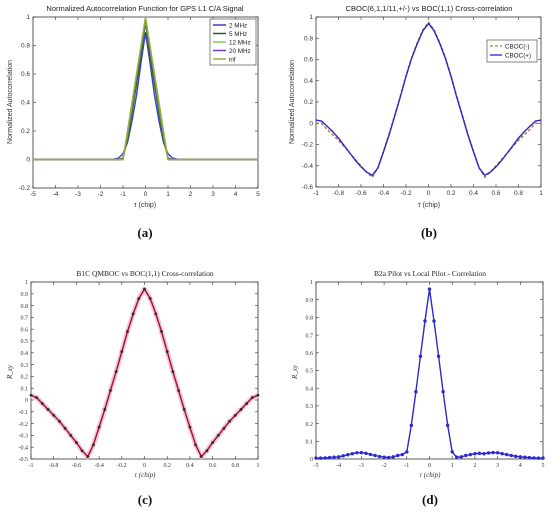 Image resolution: width=550 pixels, height=511 pixels. I want to click on panel-a-ylabel: Normalized Autocorrelation, so click(10, 102).